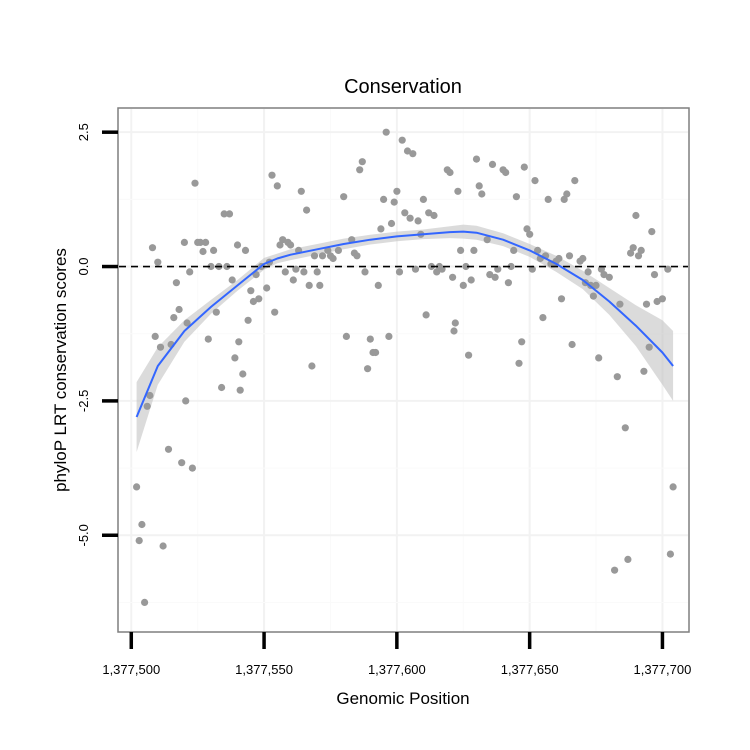  I want to click on y-axis: 2.5 0.0 -2.5 -5.0, so click(97, 335).